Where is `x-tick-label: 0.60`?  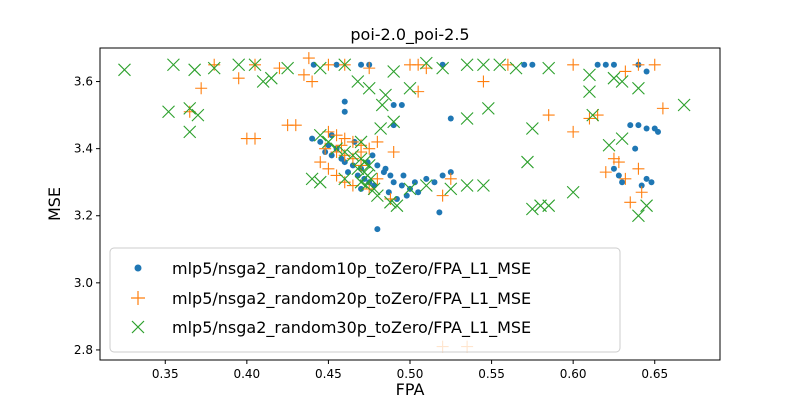 x-tick-label: 0.60 is located at coordinates (573, 374).